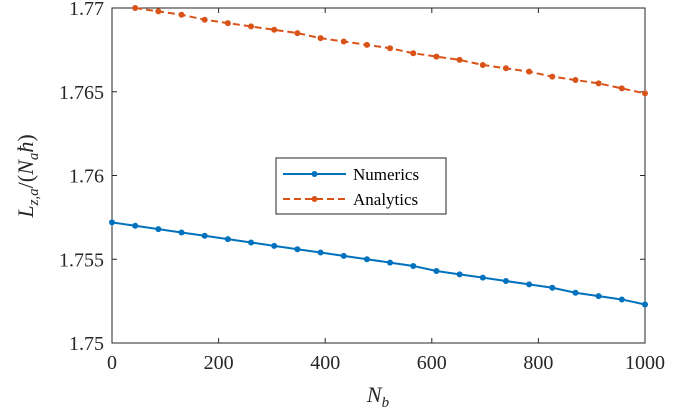 The height and width of the screenshot is (414, 688). I want to click on x-axis-title: Nb, so click(378, 396).